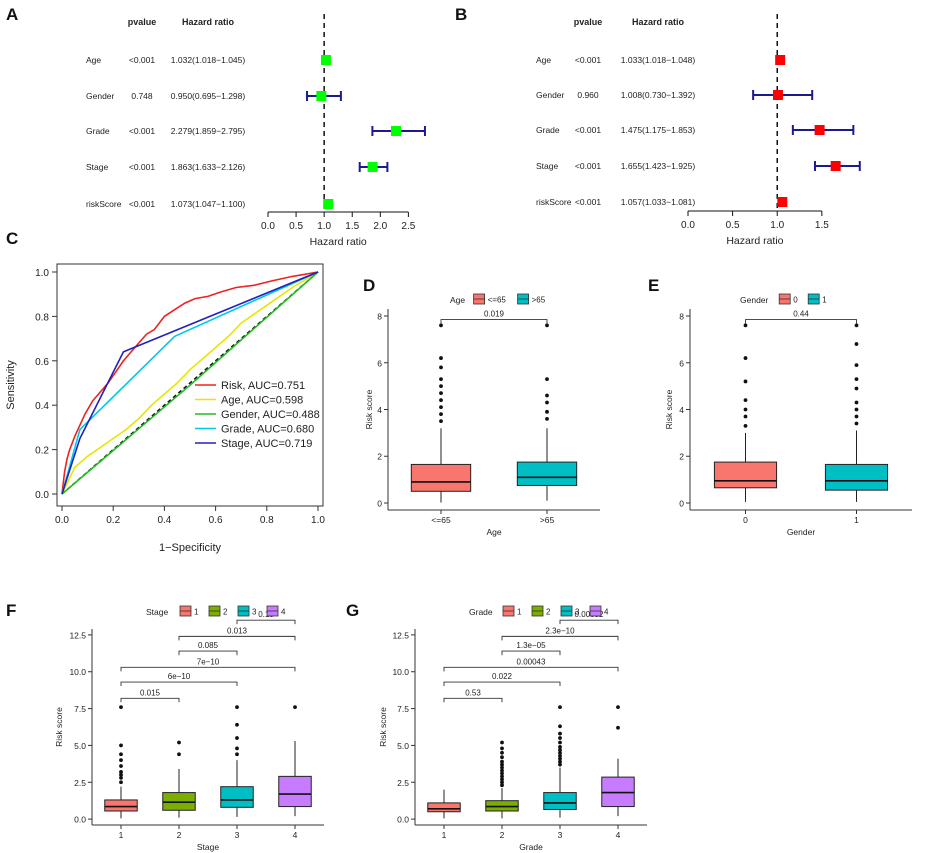 This screenshot has width=941, height=853. I want to click on x-tick-label: 4, so click(295, 835).